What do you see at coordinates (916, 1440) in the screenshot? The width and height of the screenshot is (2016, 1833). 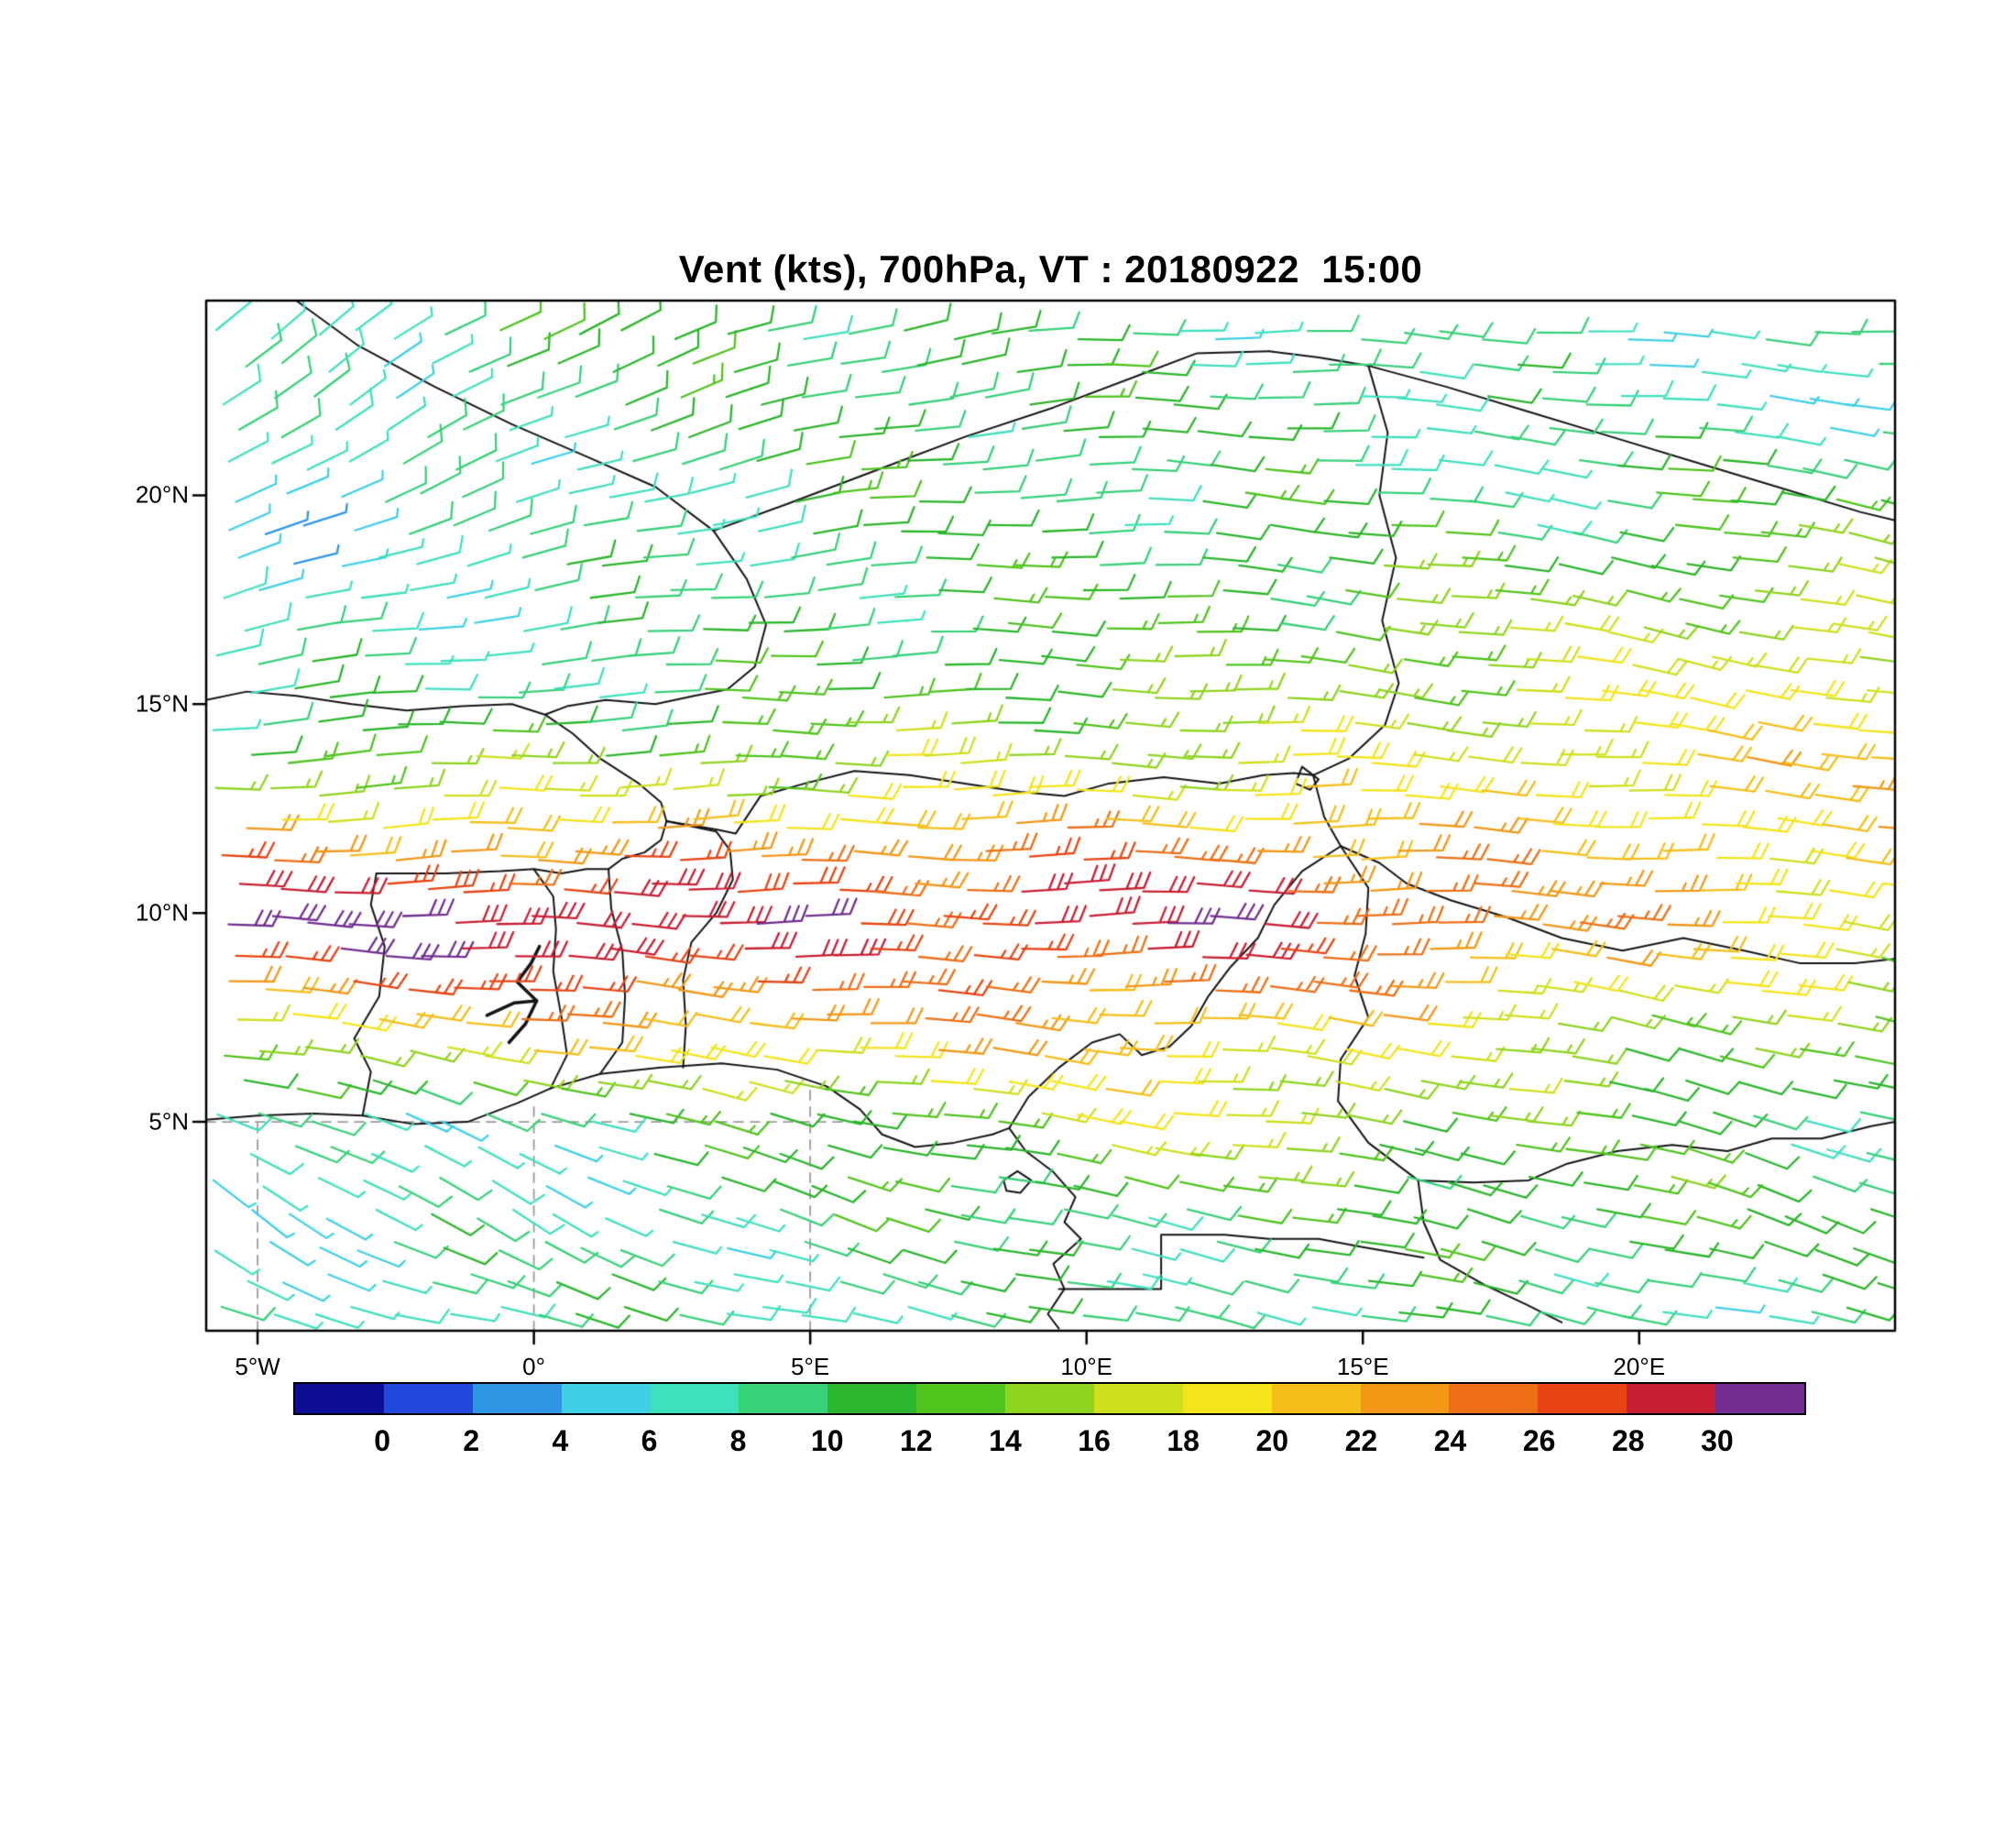 I see `colorbar-tick-label: 12` at bounding box center [916, 1440].